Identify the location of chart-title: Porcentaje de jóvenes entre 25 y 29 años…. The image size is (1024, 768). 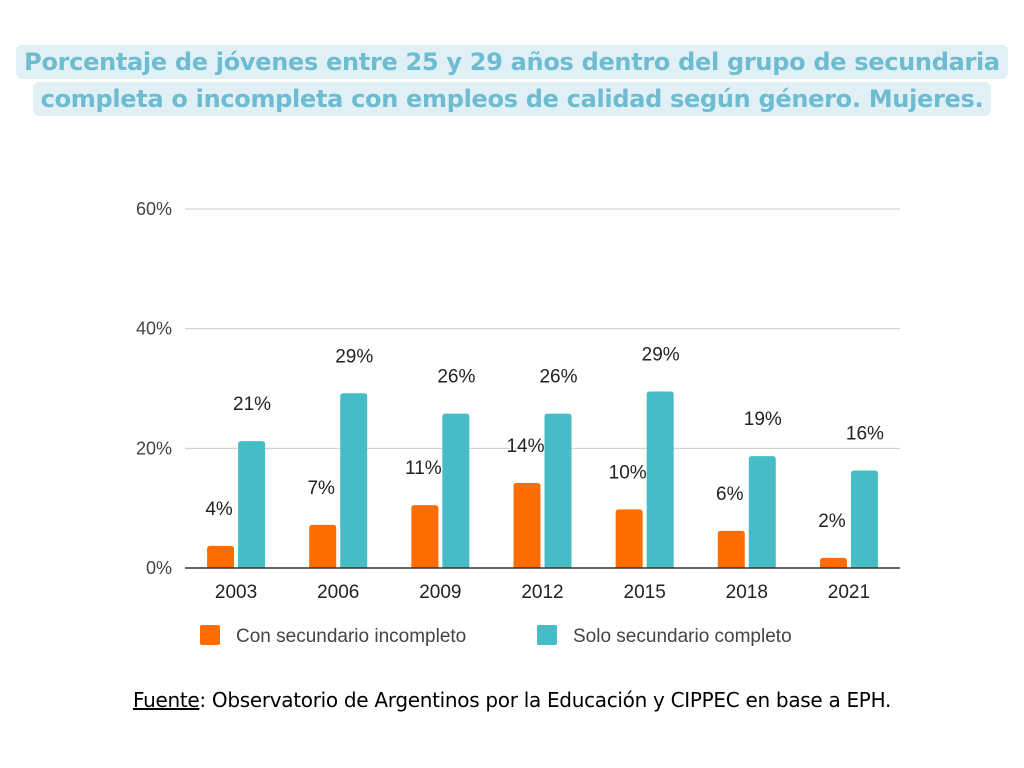
(512, 81).